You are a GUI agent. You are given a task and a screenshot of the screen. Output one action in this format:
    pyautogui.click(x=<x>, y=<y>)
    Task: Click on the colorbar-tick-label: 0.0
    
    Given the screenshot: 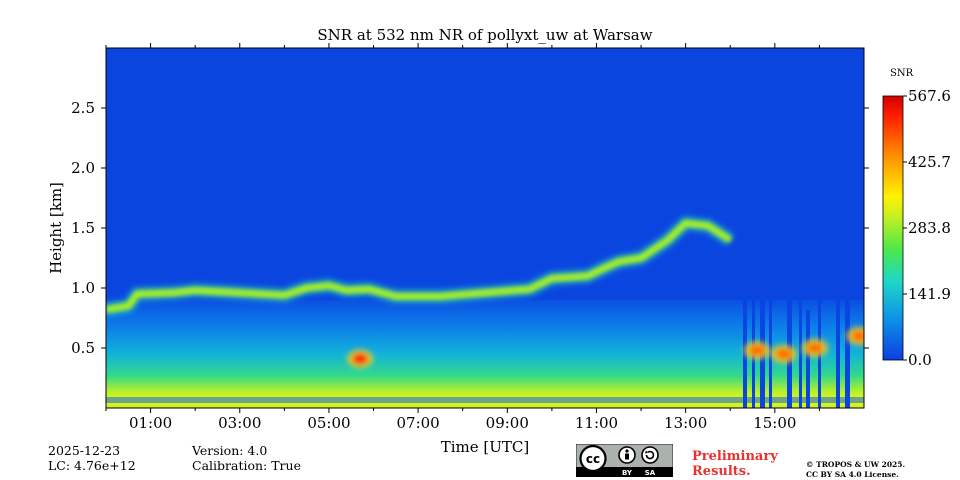 What is the action you would take?
    pyautogui.click(x=920, y=360)
    